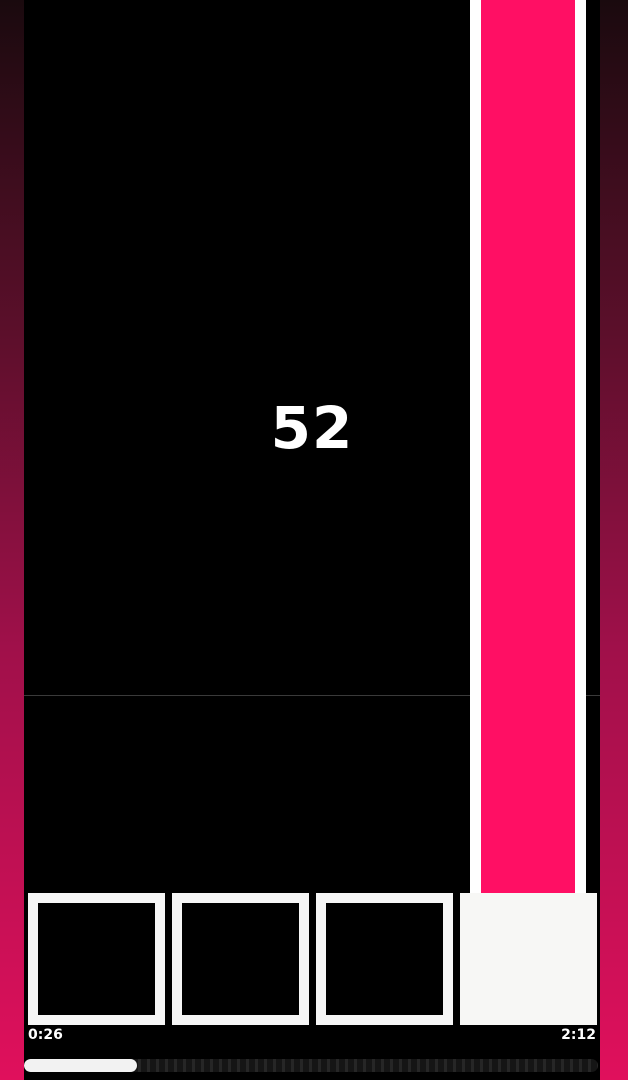 The height and width of the screenshot is (1080, 628). What do you see at coordinates (312, 428) in the screenshot?
I see `score-counter: 52` at bounding box center [312, 428].